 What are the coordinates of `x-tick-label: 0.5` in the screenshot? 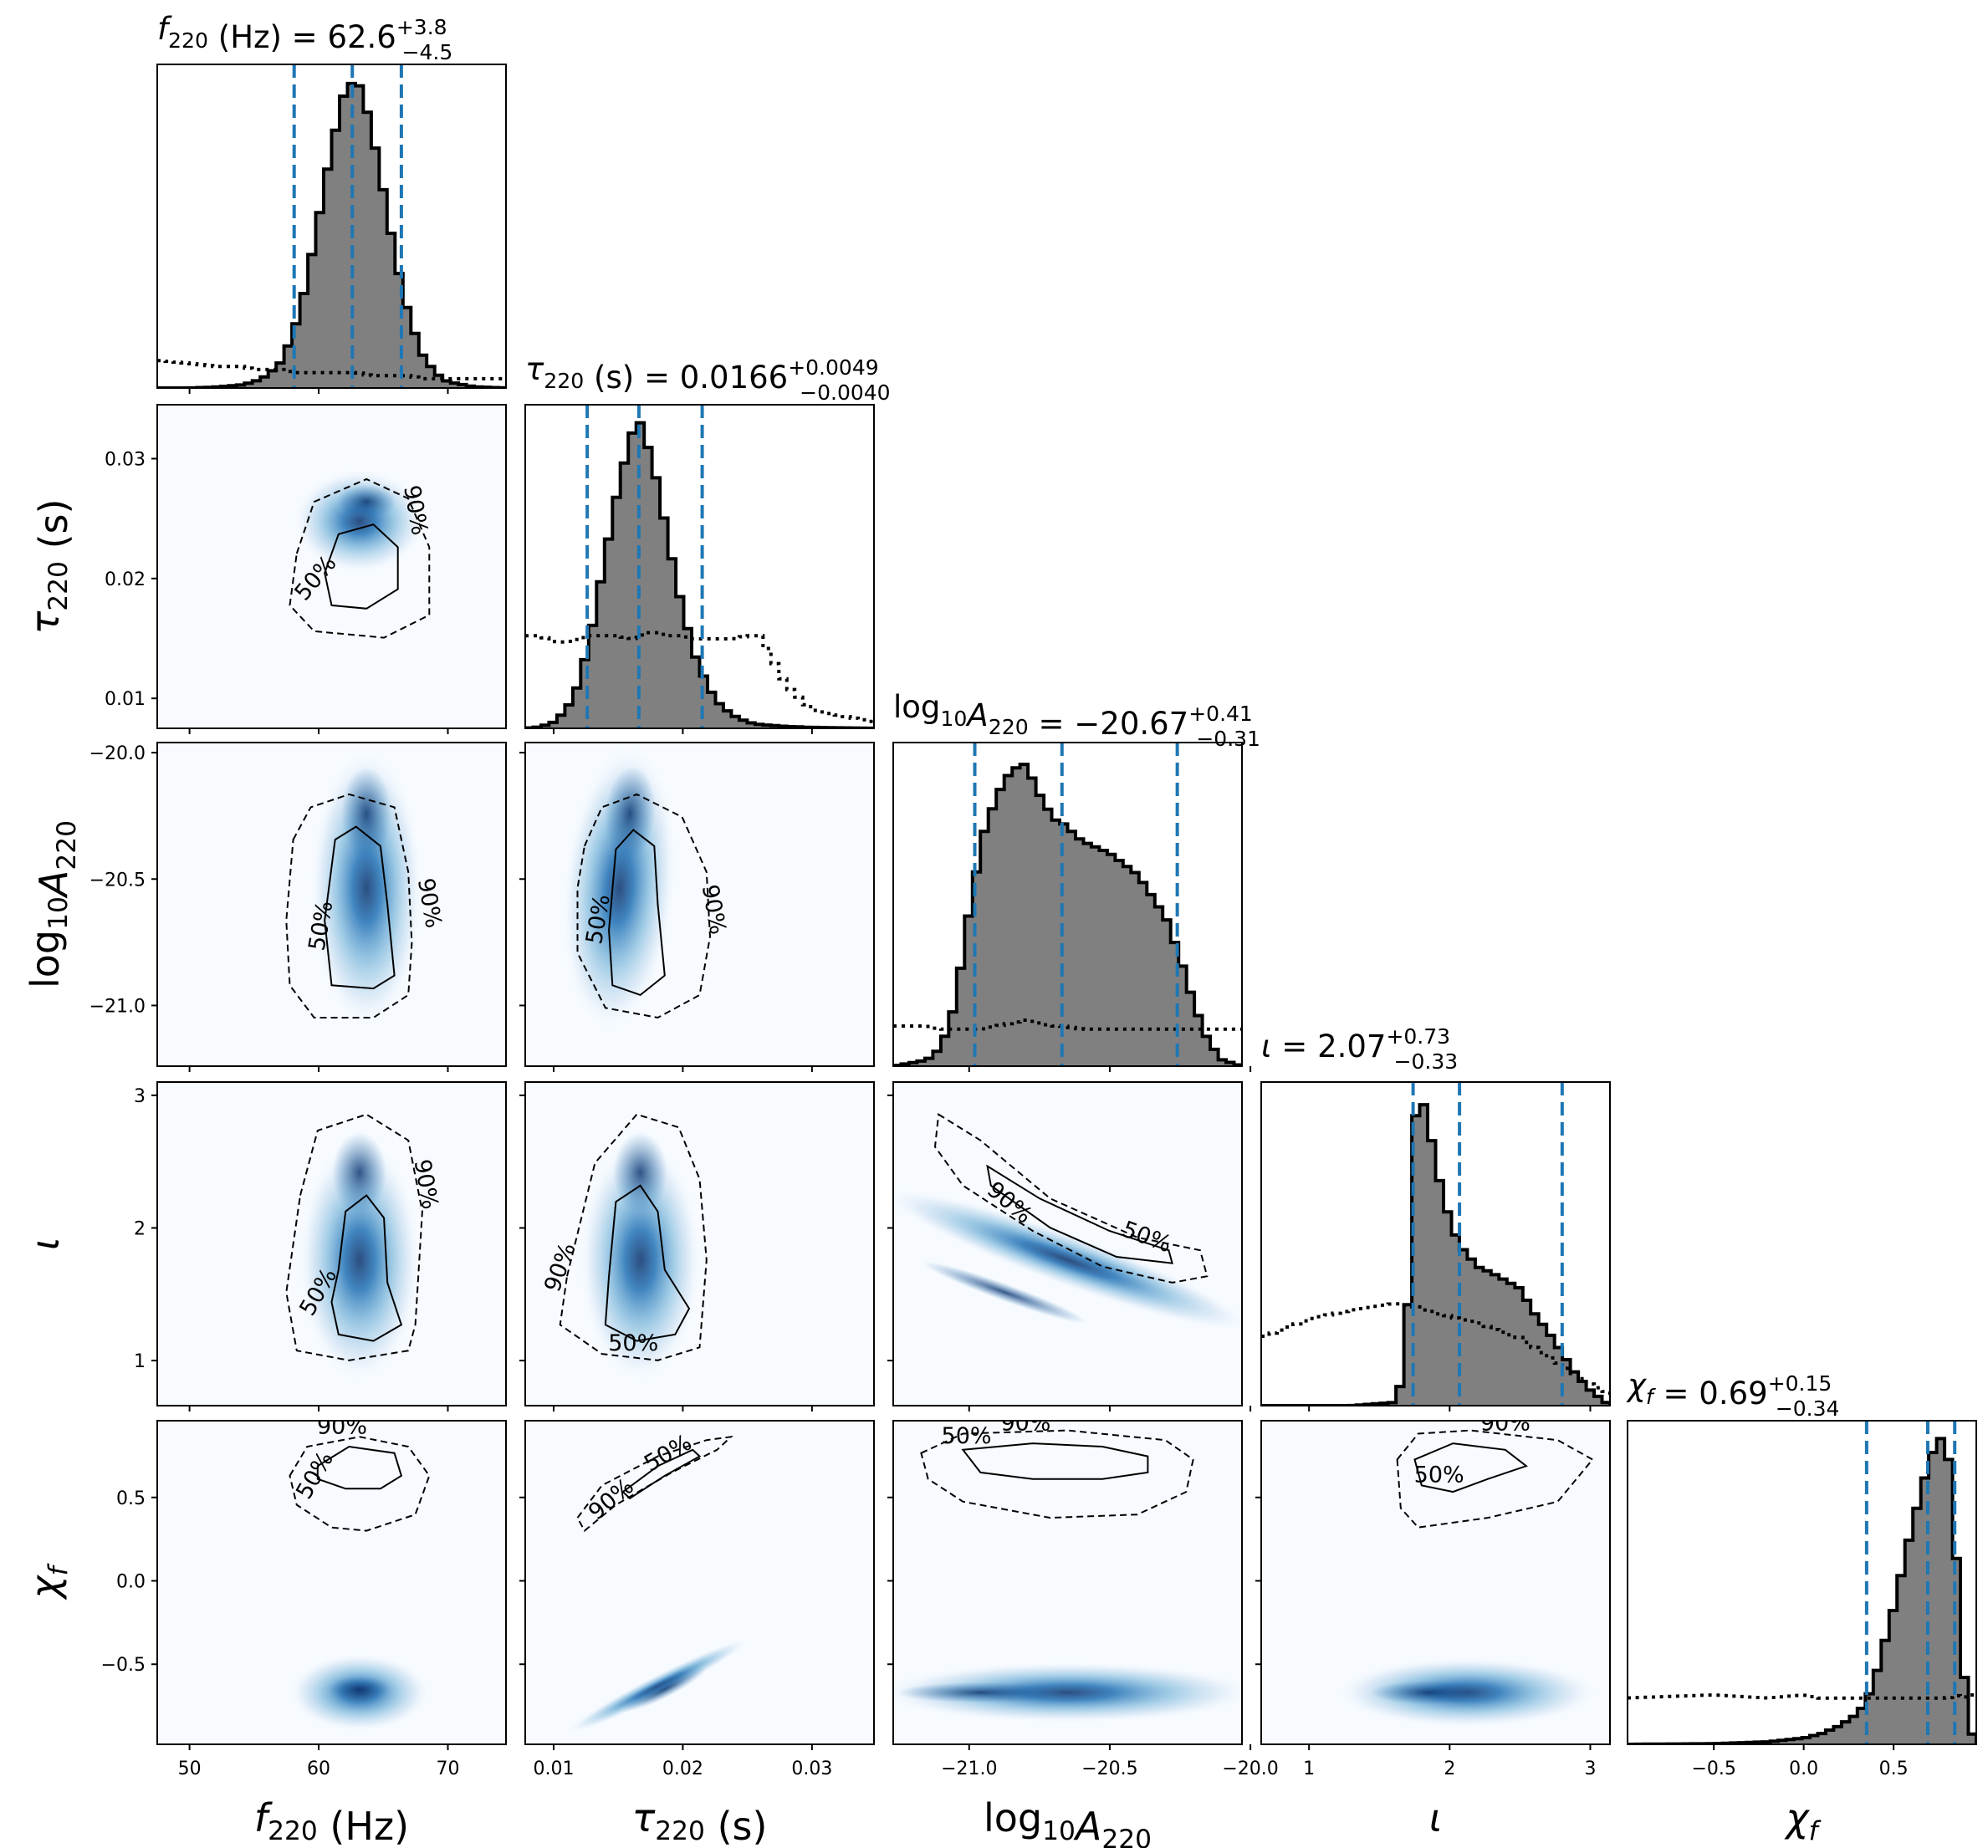 It's located at (1894, 1769).